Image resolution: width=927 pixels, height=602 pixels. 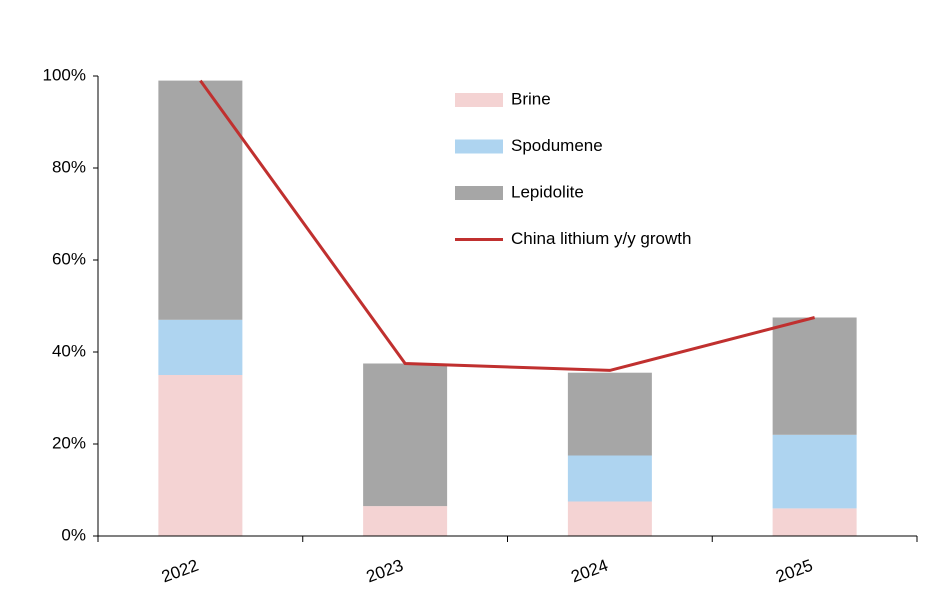 I want to click on x-tick-label: 2025, so click(x=794, y=571).